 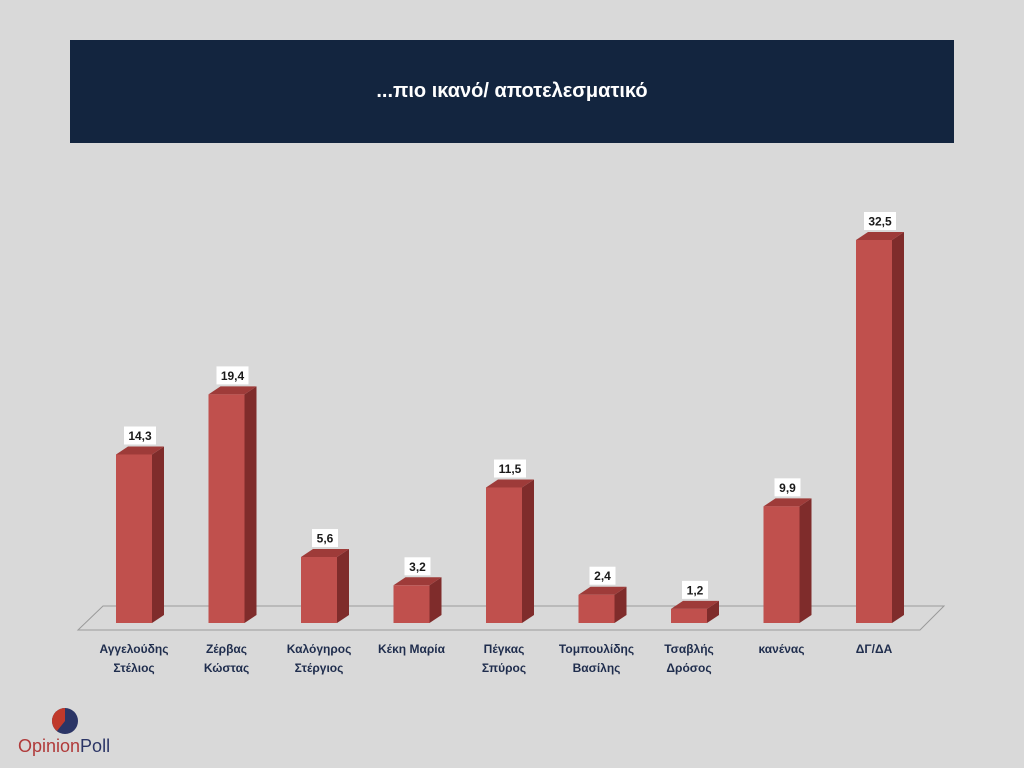 I want to click on data-label: 19,4, so click(x=233, y=376).